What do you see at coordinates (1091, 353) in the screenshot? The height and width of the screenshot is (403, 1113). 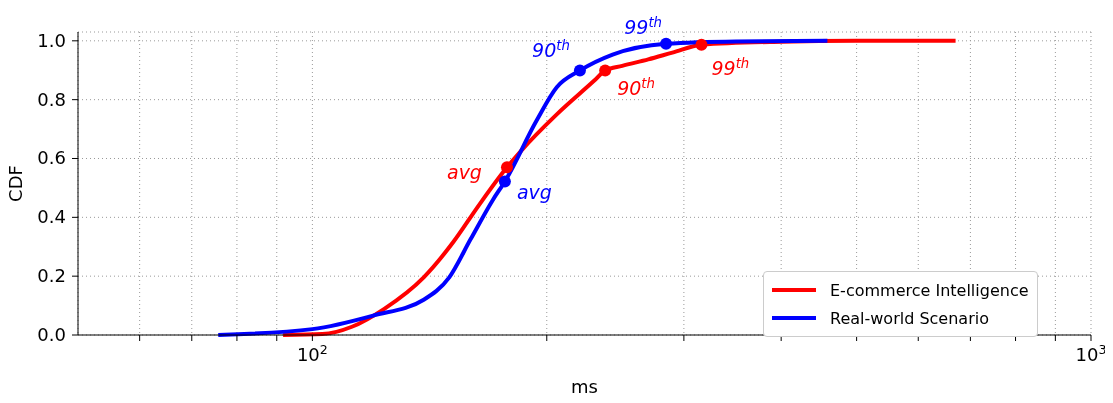 I see `x-tick-label: 10$^{3}$` at bounding box center [1091, 353].